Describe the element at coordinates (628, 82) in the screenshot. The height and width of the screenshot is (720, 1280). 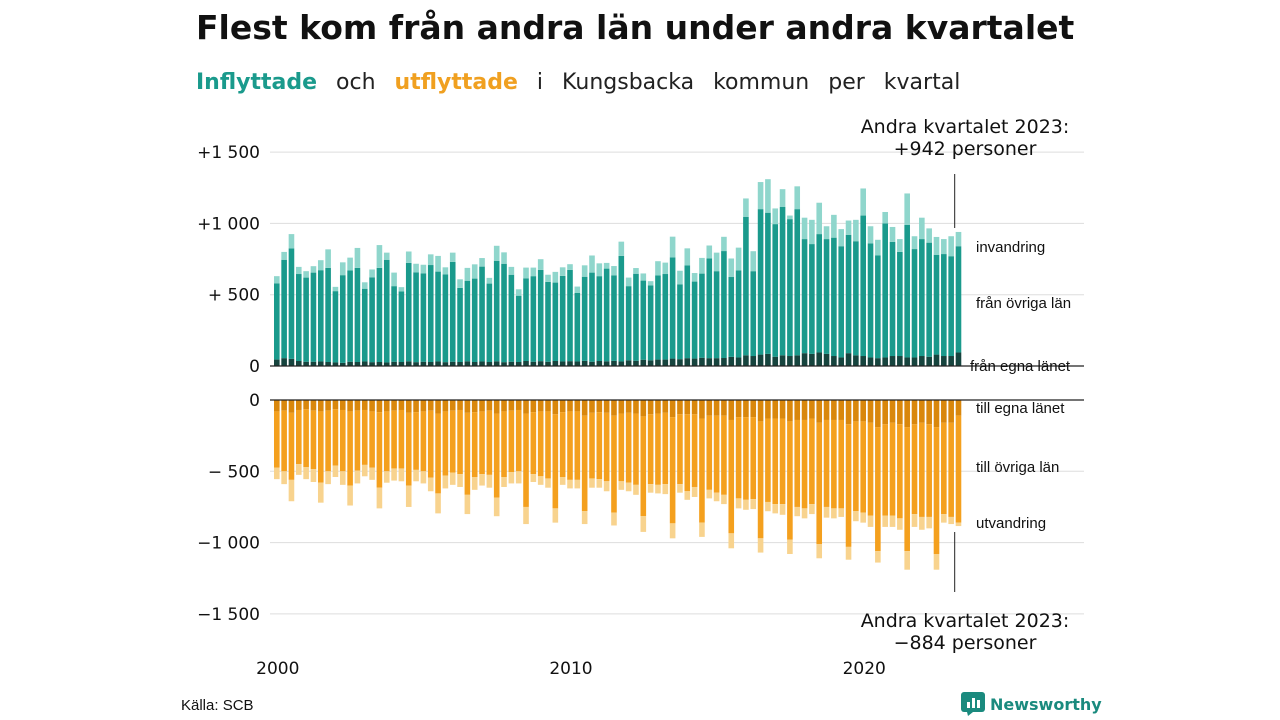
I see `subtitle-place: Kungsbacka` at that location.